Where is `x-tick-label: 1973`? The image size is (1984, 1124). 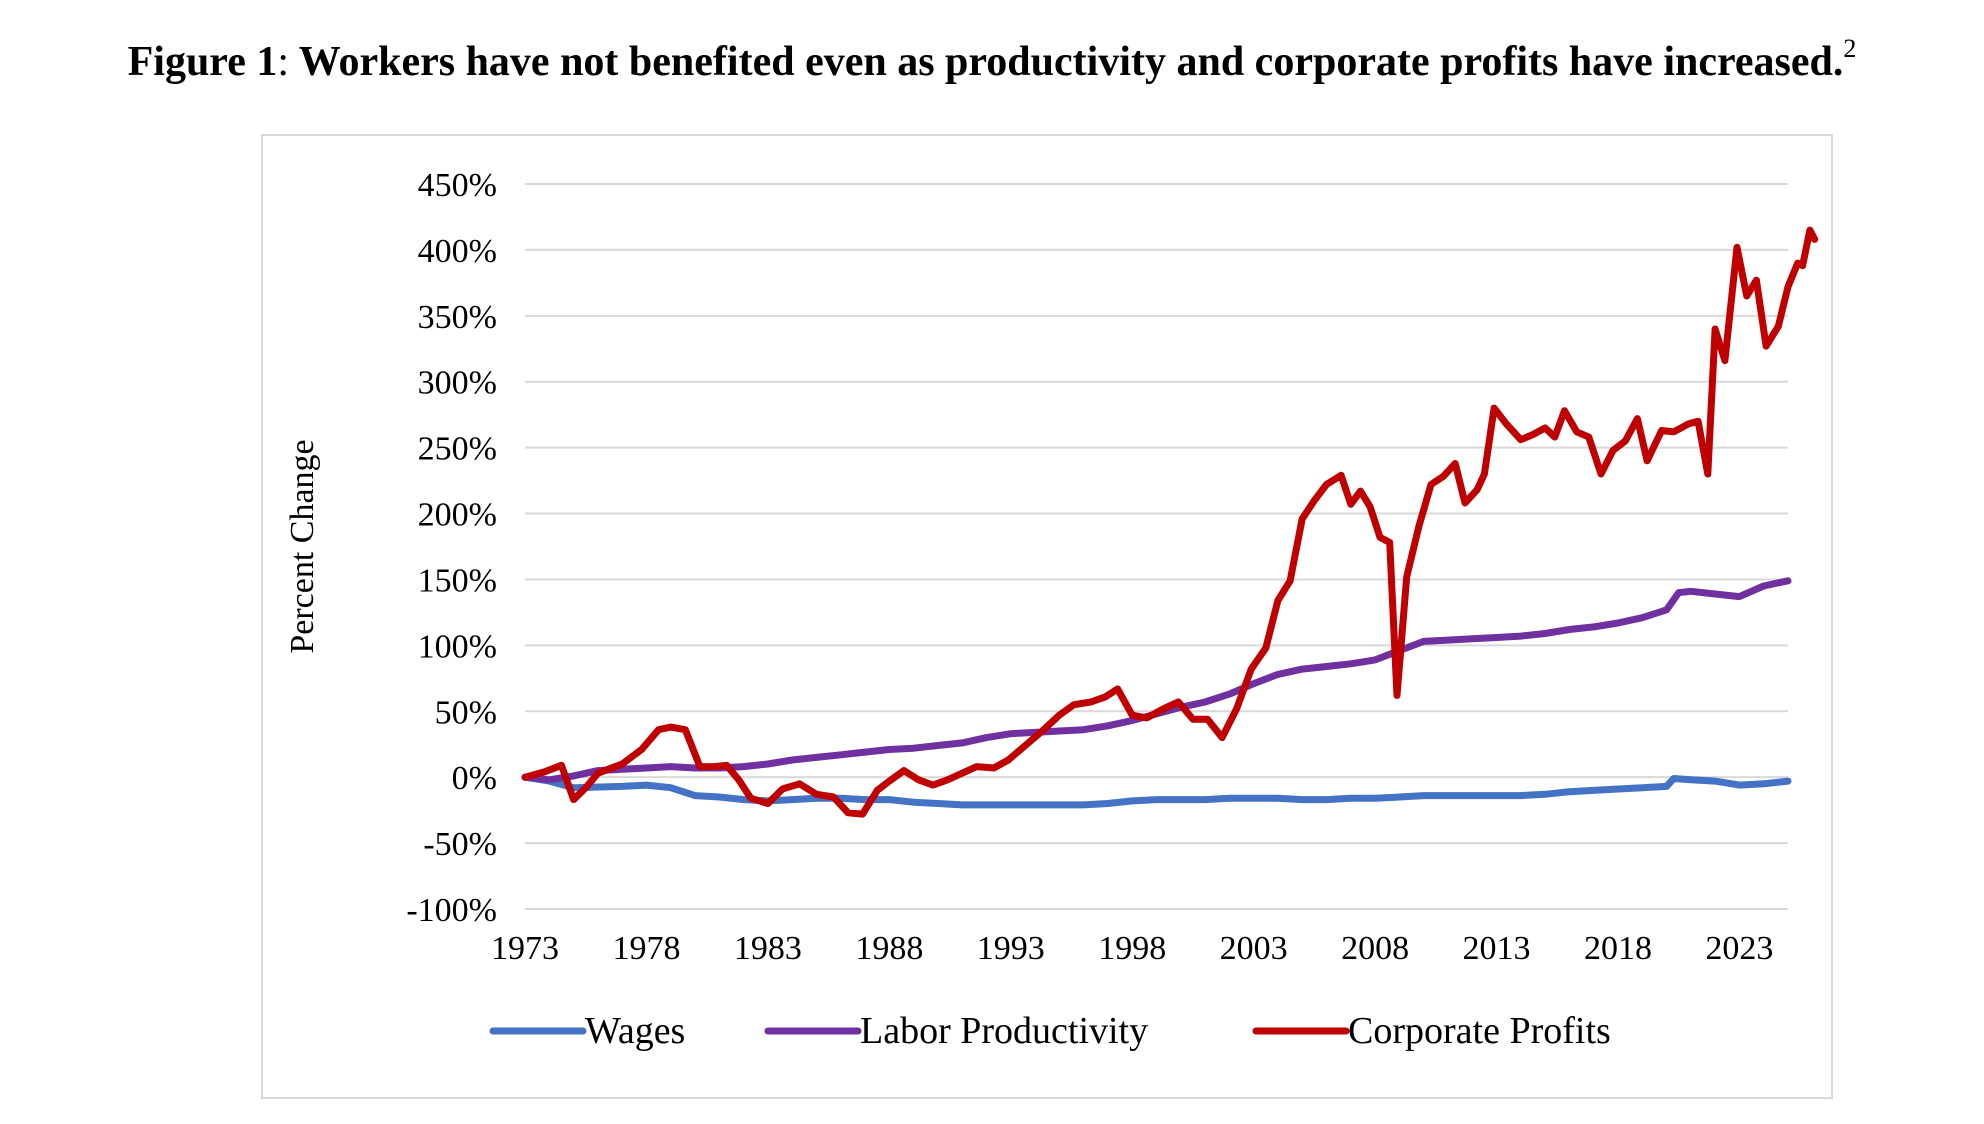 x-tick-label: 1973 is located at coordinates (525, 948).